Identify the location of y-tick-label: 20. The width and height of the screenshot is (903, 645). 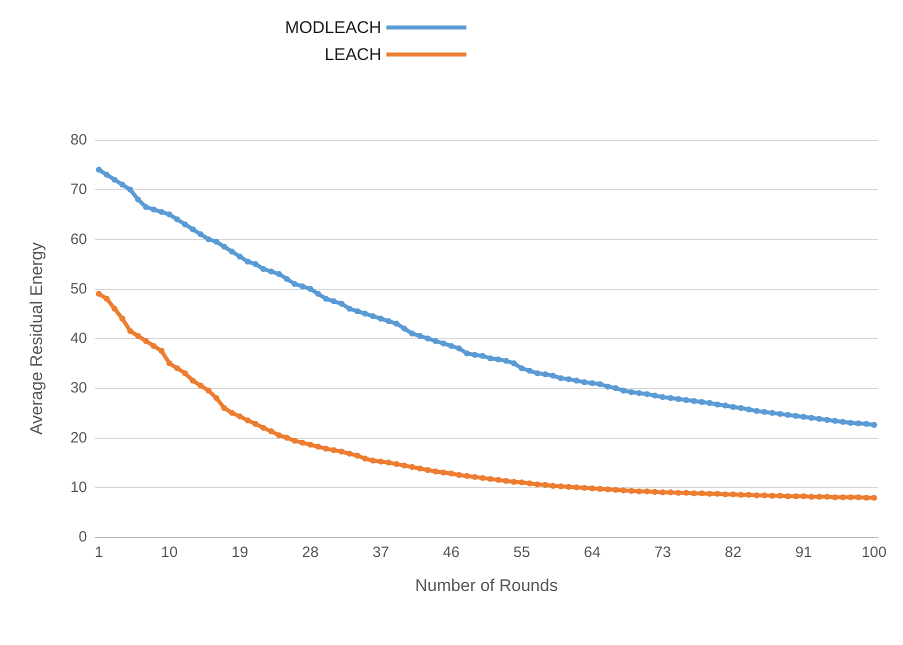
(78, 437).